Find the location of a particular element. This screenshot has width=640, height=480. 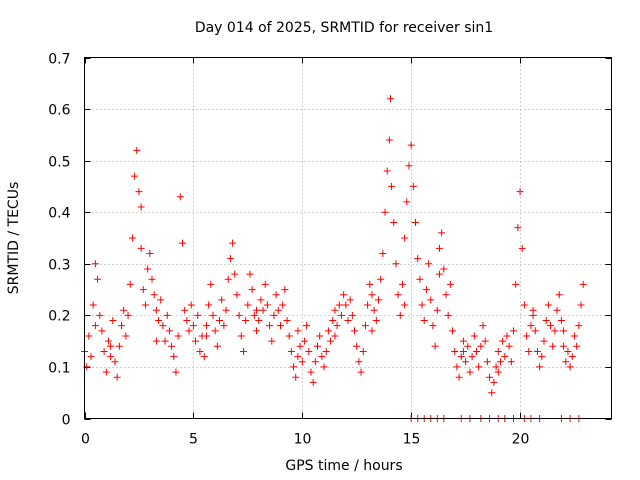

y-tick-label: 0.6 is located at coordinates (59, 111).